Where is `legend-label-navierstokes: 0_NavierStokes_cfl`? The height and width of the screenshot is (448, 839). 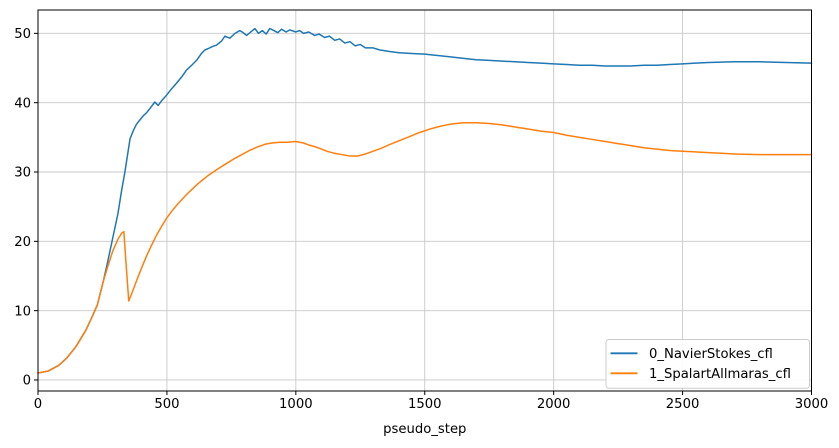 legend-label-navierstokes: 0_NavierStokes_cfl is located at coordinates (711, 354).